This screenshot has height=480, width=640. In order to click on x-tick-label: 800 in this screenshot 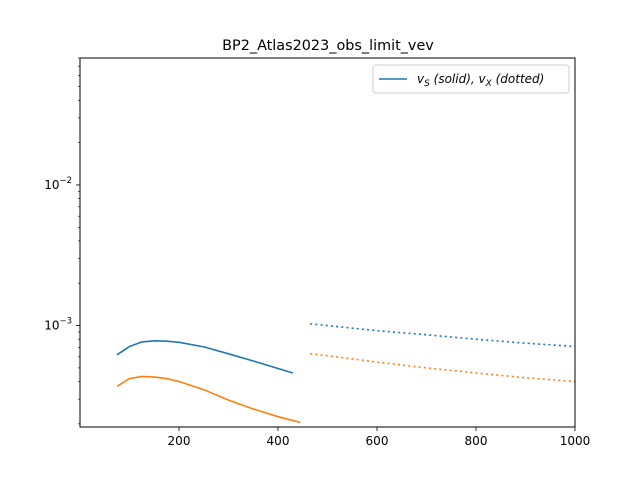, I will do `click(476, 441)`.